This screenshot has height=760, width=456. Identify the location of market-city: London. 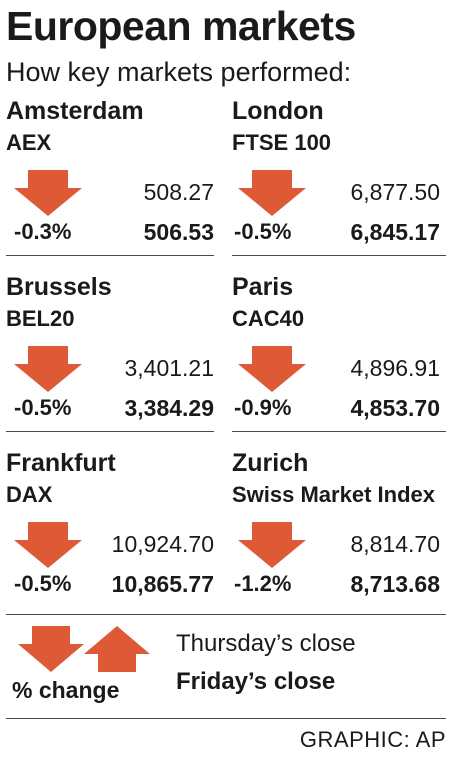
(278, 111).